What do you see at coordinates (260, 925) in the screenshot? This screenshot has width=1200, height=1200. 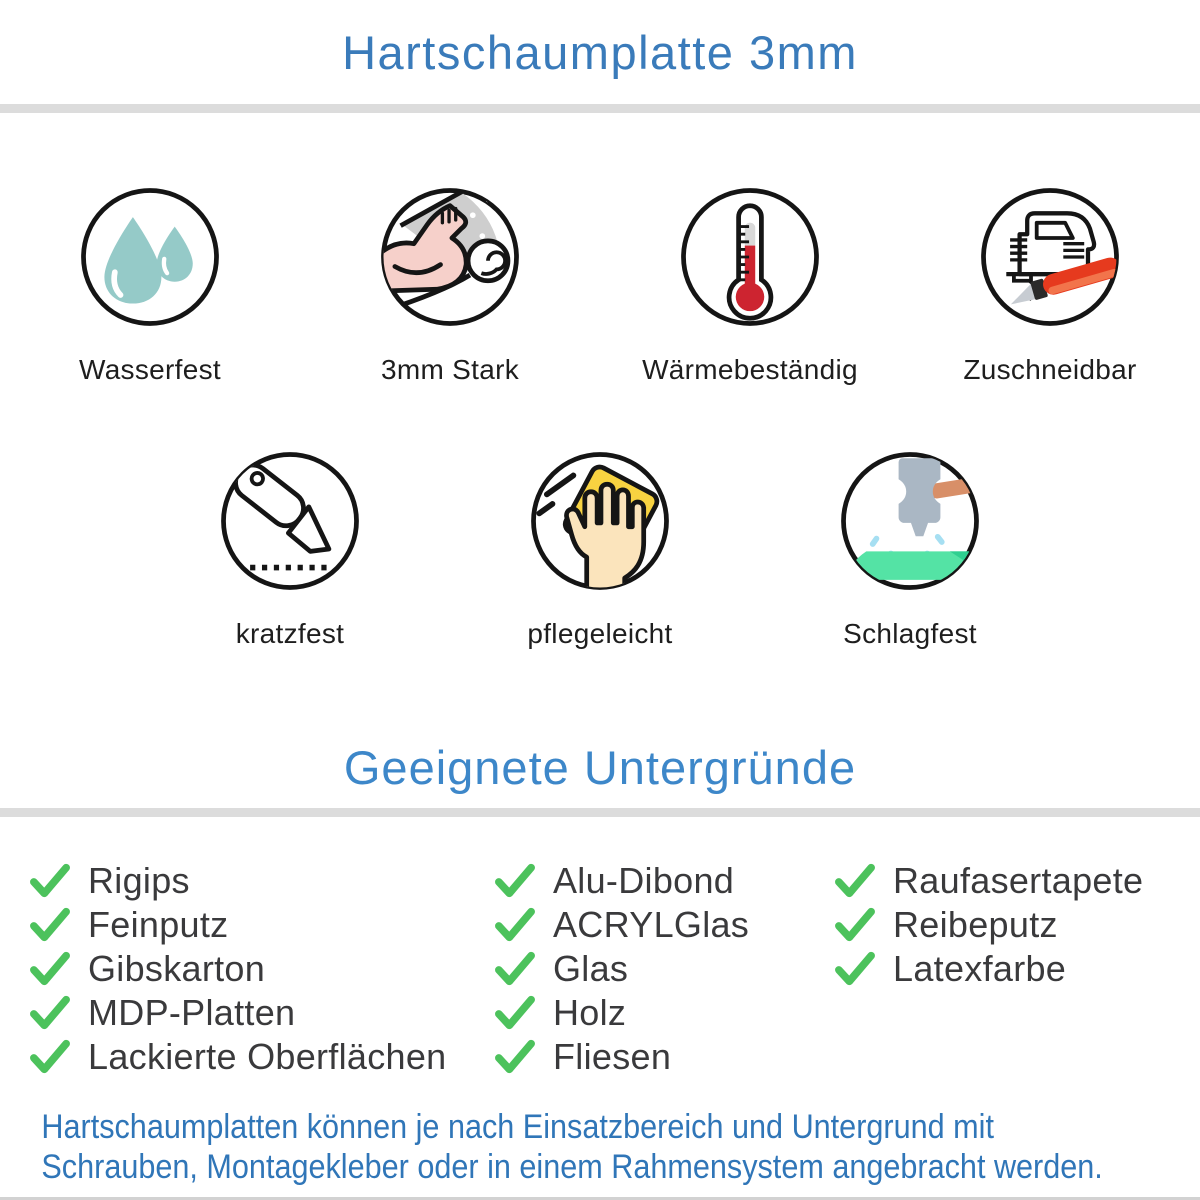 I see `list-item: Feinputz` at bounding box center [260, 925].